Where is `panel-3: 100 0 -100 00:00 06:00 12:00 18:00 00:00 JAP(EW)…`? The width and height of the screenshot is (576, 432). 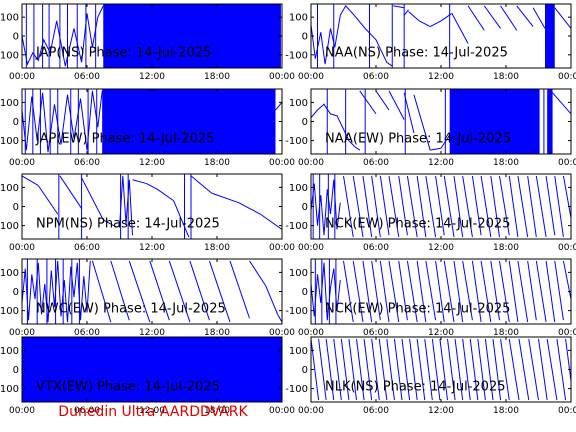
panel-3: 100 0 -100 00:00 06:00 12:00 18:00 00:00 JAP(EW)… is located at coordinates (147, 128).